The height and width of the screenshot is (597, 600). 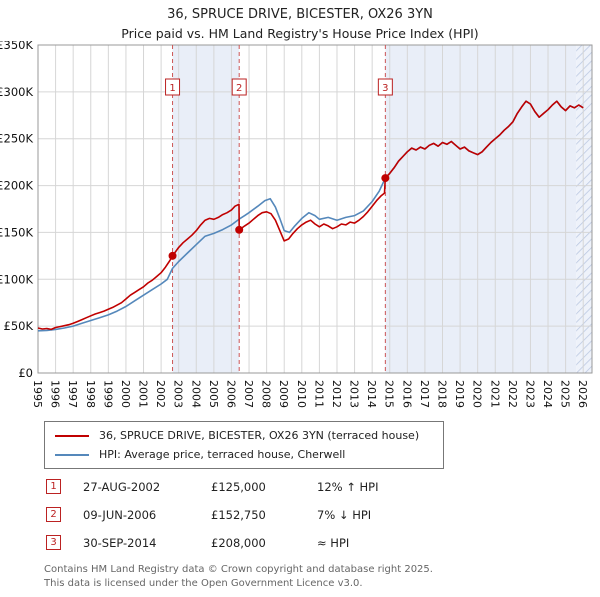 What do you see at coordinates (354, 394) in the screenshot?
I see `x-tick-label: 2013` at bounding box center [354, 394].